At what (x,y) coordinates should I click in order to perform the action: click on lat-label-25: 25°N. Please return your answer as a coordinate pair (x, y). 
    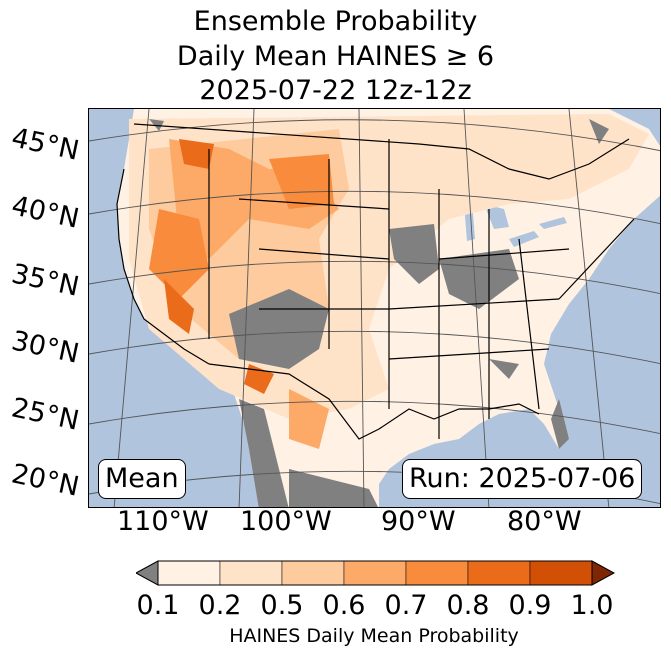
    Looking at the image, I should click on (45, 414).